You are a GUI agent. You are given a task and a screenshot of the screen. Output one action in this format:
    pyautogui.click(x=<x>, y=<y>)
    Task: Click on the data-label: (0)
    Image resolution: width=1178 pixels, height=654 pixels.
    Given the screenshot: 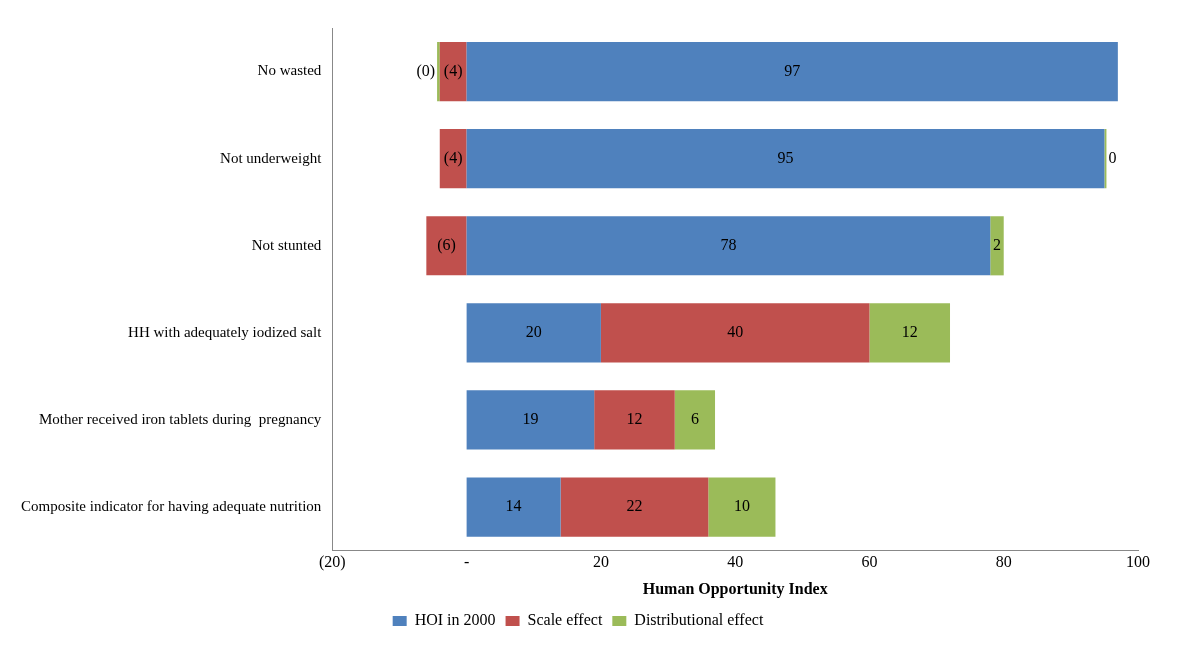 What is the action you would take?
    pyautogui.click(x=426, y=70)
    